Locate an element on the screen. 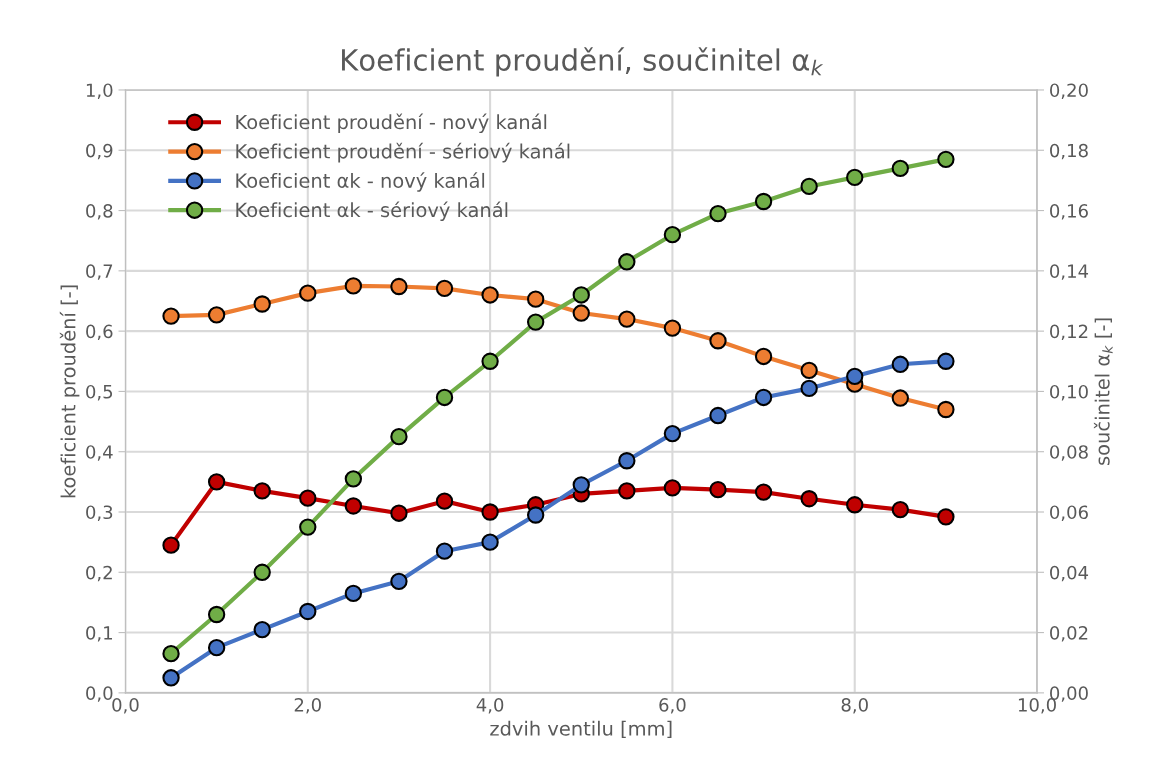 Image resolution: width=1151 pixels, height=769 pixels. y-tick-label: 0,0 is located at coordinates (99, 694).